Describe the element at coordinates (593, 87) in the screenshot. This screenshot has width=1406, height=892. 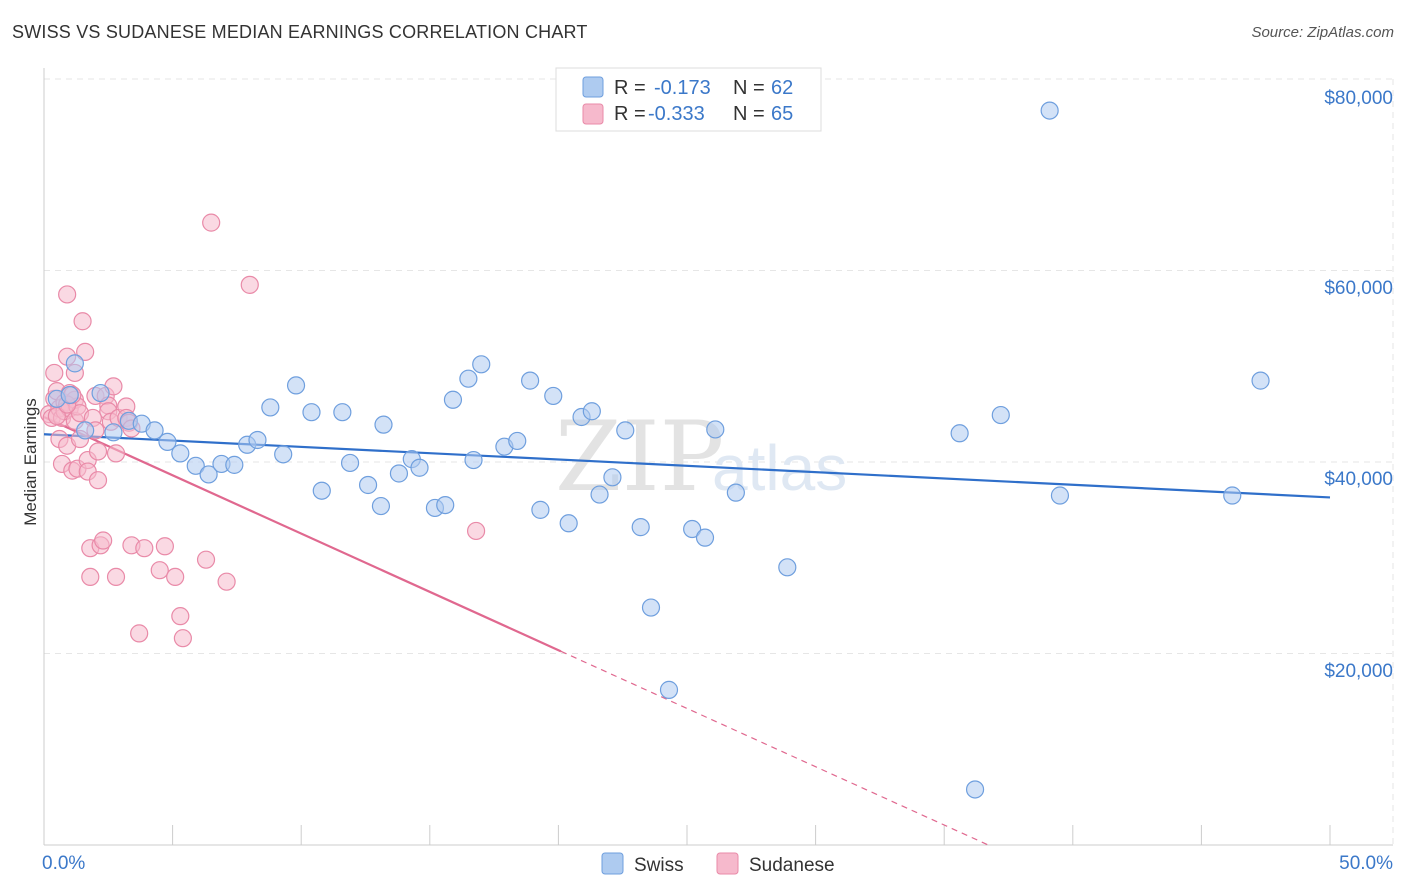
I see `legend-swatch-swiss` at that location.